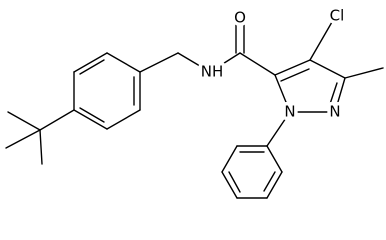 This screenshot has height=240, width=386. Describe the element at coordinates (337, 16) in the screenshot. I see `atom-label: Cl` at that location.